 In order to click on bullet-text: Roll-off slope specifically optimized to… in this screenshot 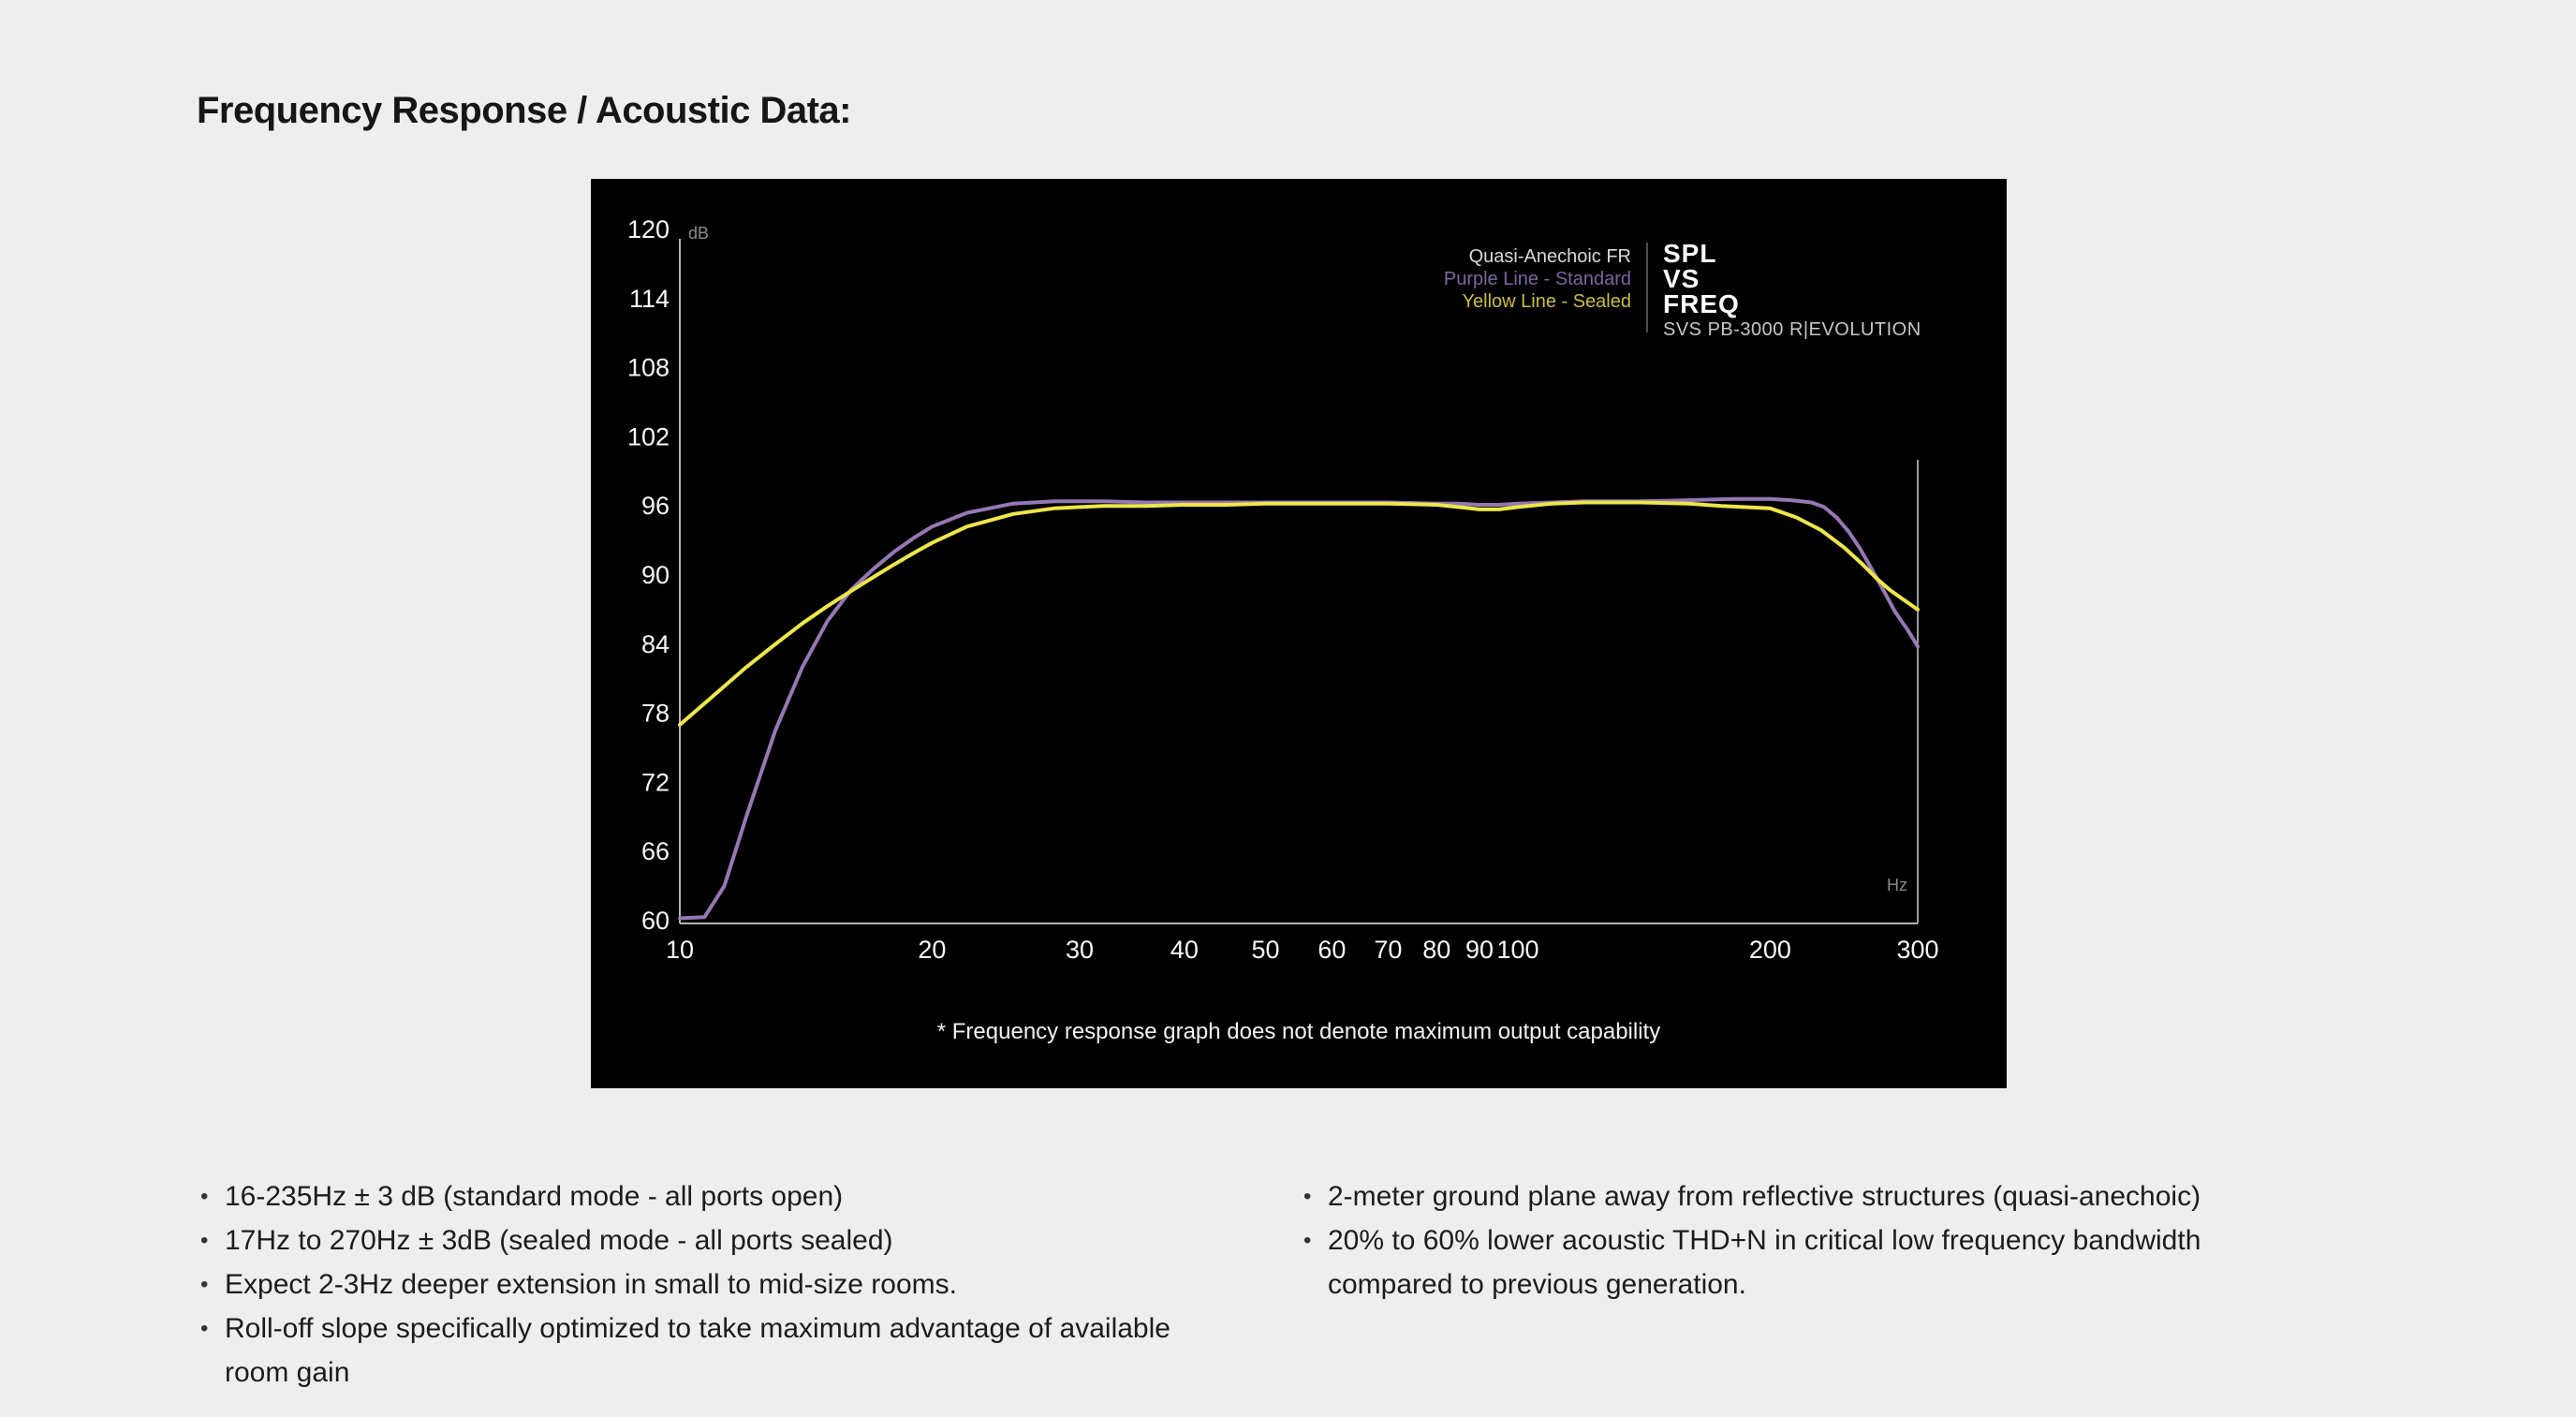, I will do `click(697, 1350)`.